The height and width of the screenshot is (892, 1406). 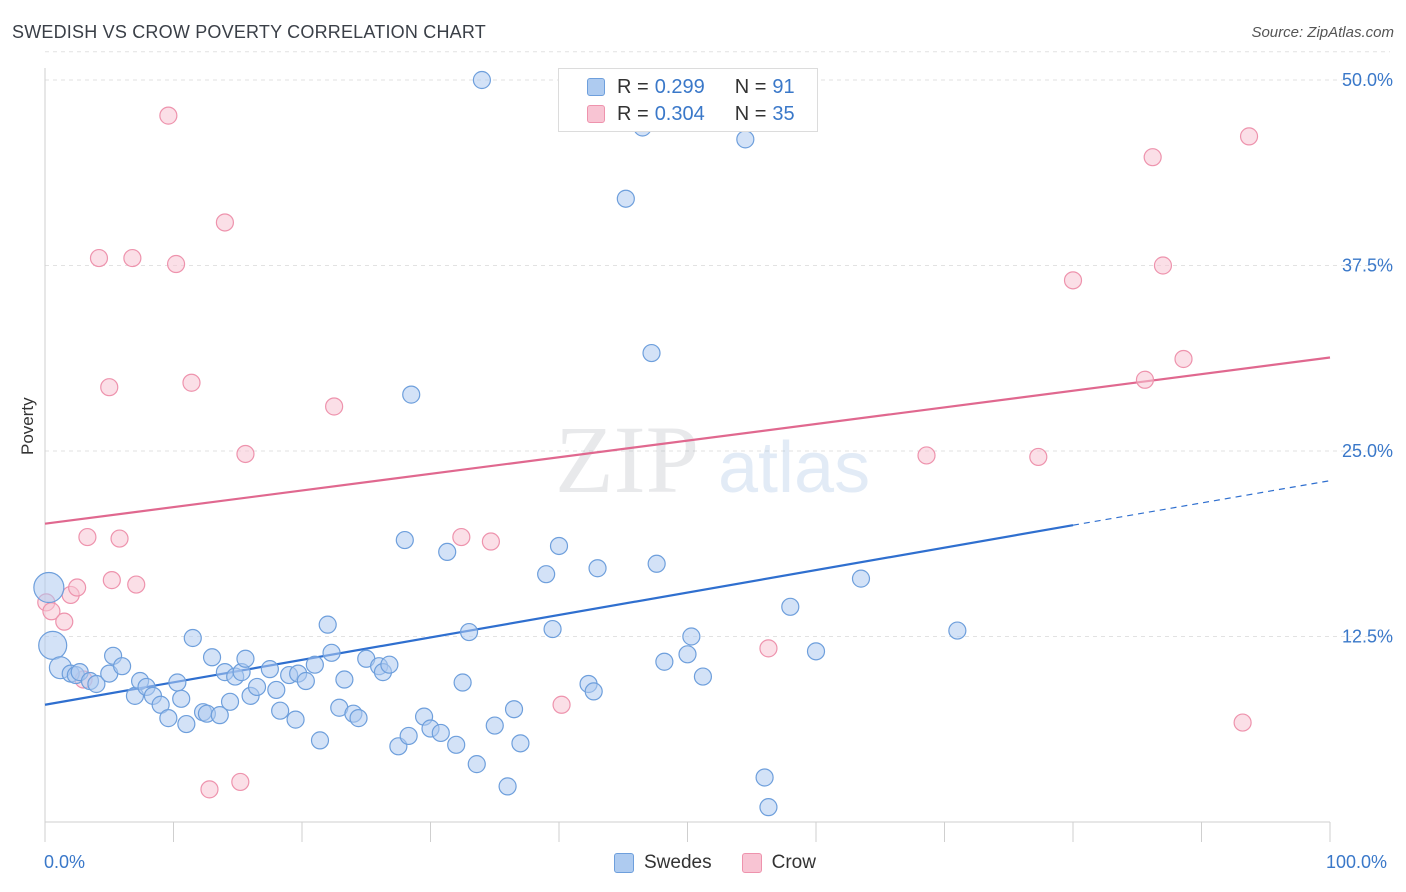 I want to click on swedes-r-label: R =, so click(x=633, y=86).